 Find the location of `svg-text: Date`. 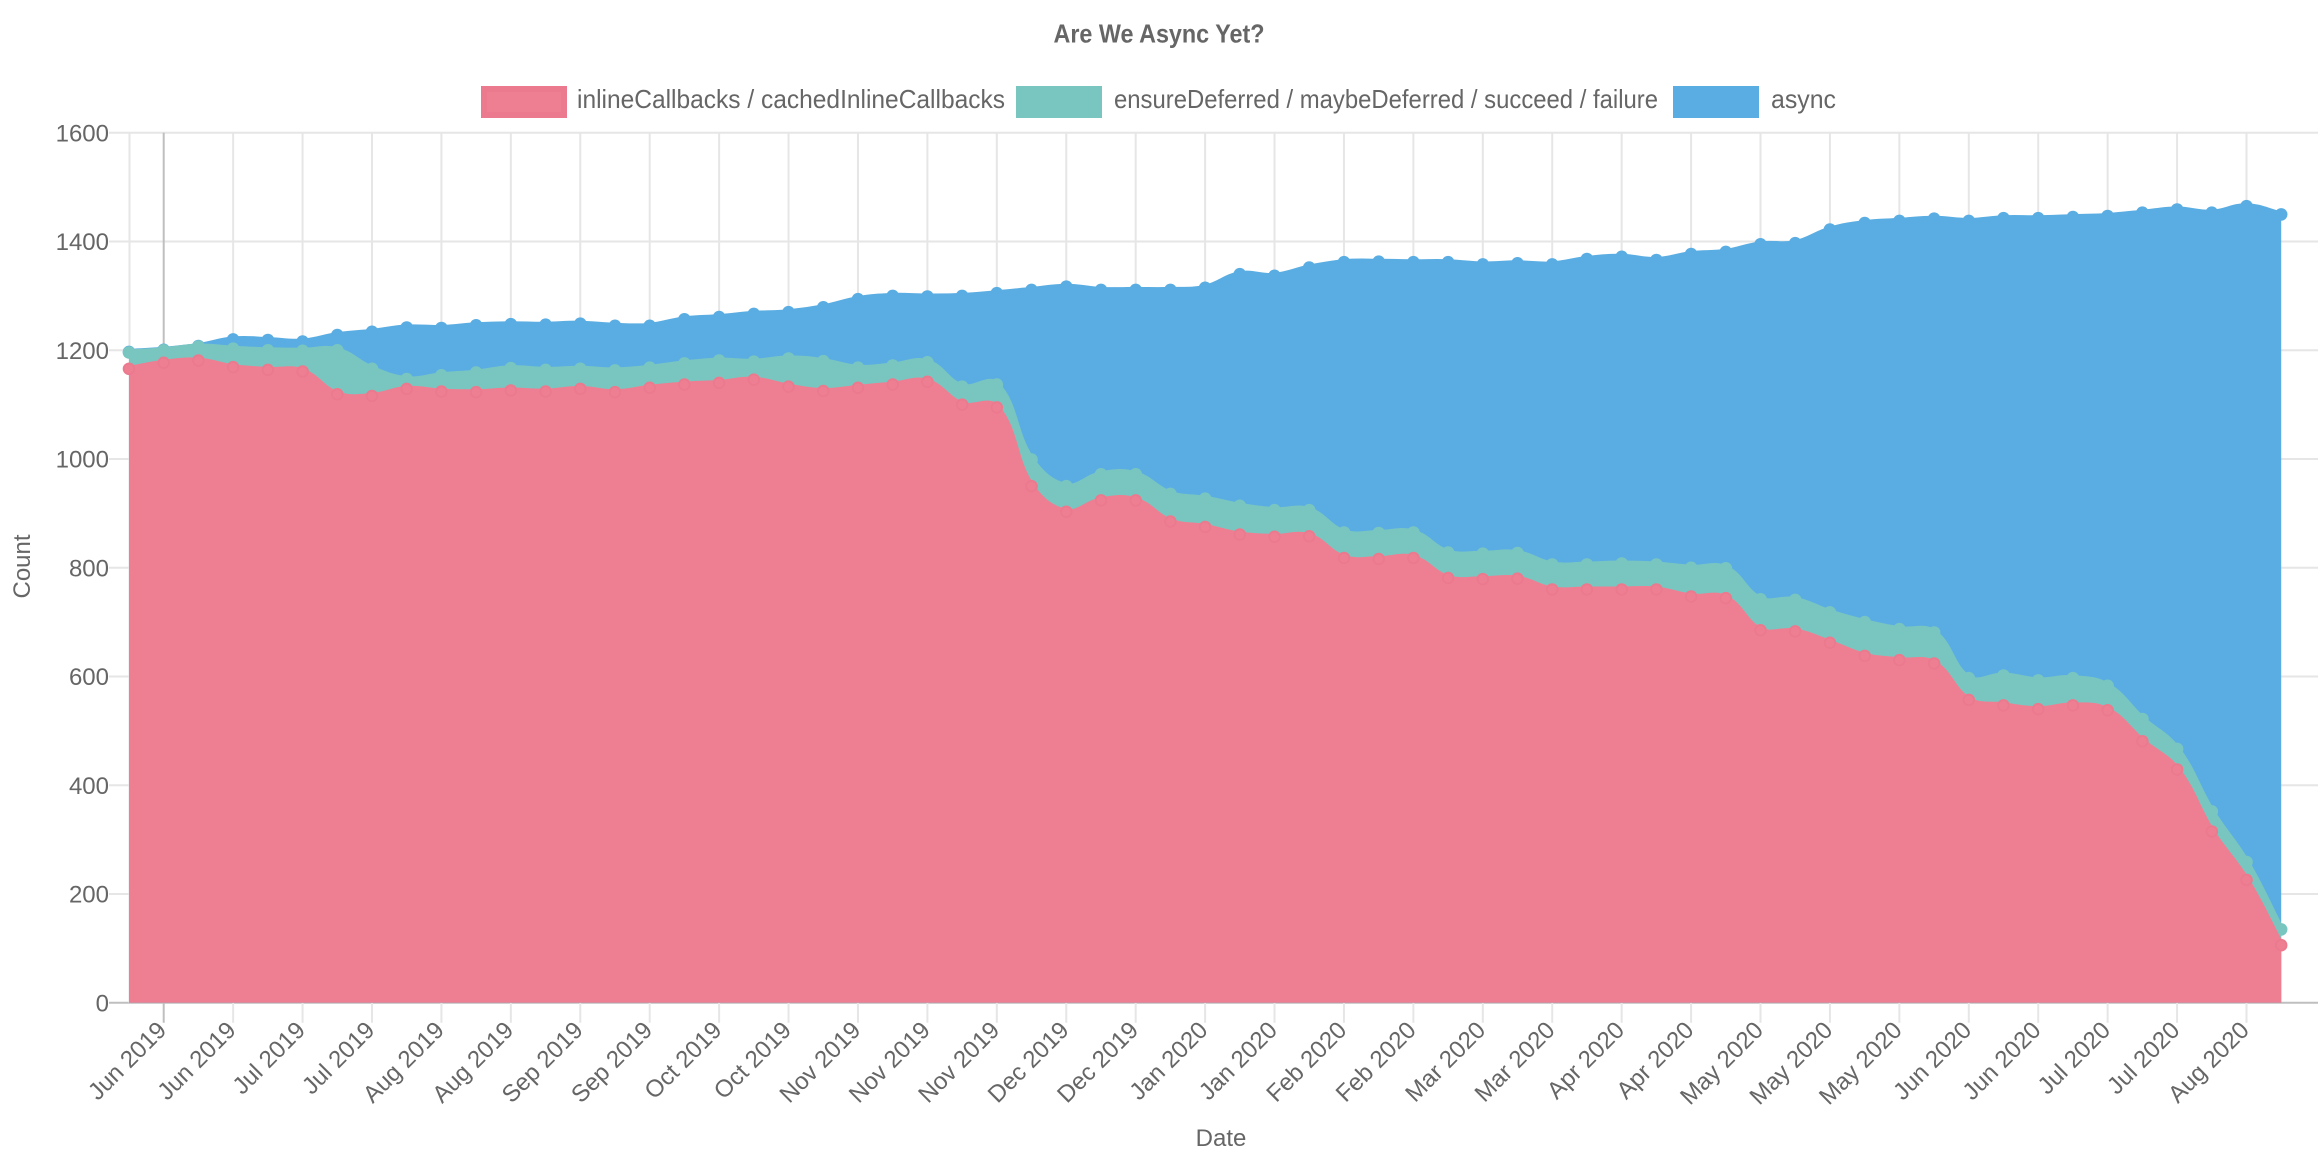

svg-text: Date is located at coordinates (1221, 1138).